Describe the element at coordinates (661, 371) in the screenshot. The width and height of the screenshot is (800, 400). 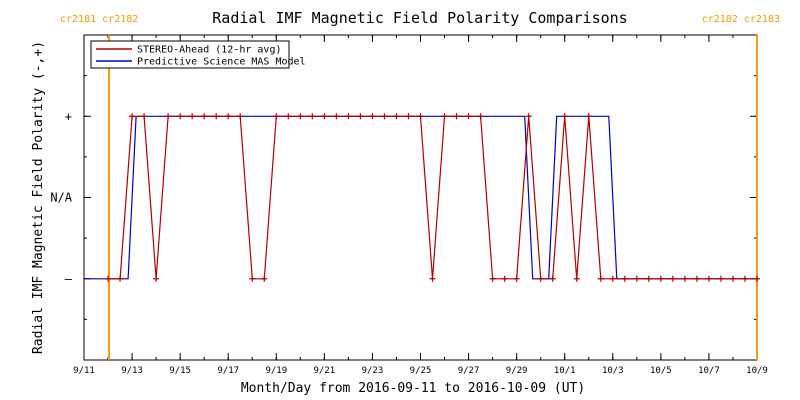
I see `x-tick-label: 10/5` at that location.